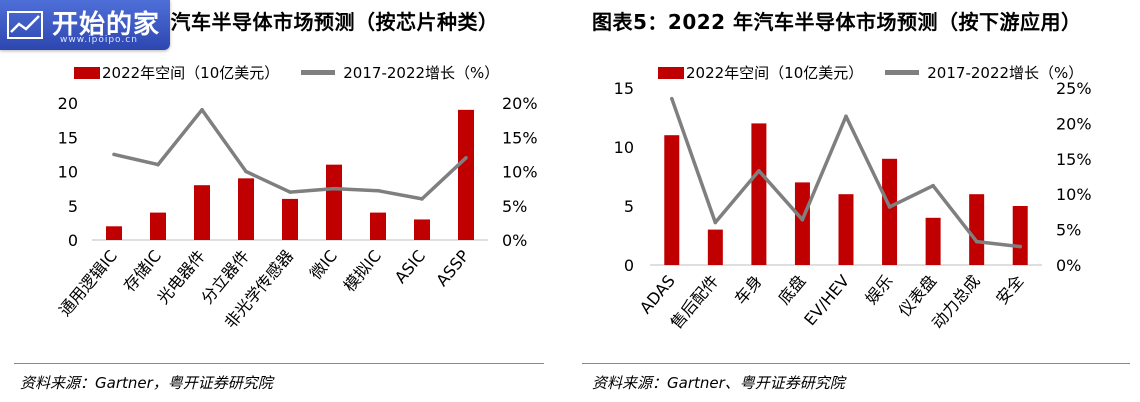 This screenshot has width=1140, height=402. I want to click on logo-text: 开始的家, so click(106, 25).